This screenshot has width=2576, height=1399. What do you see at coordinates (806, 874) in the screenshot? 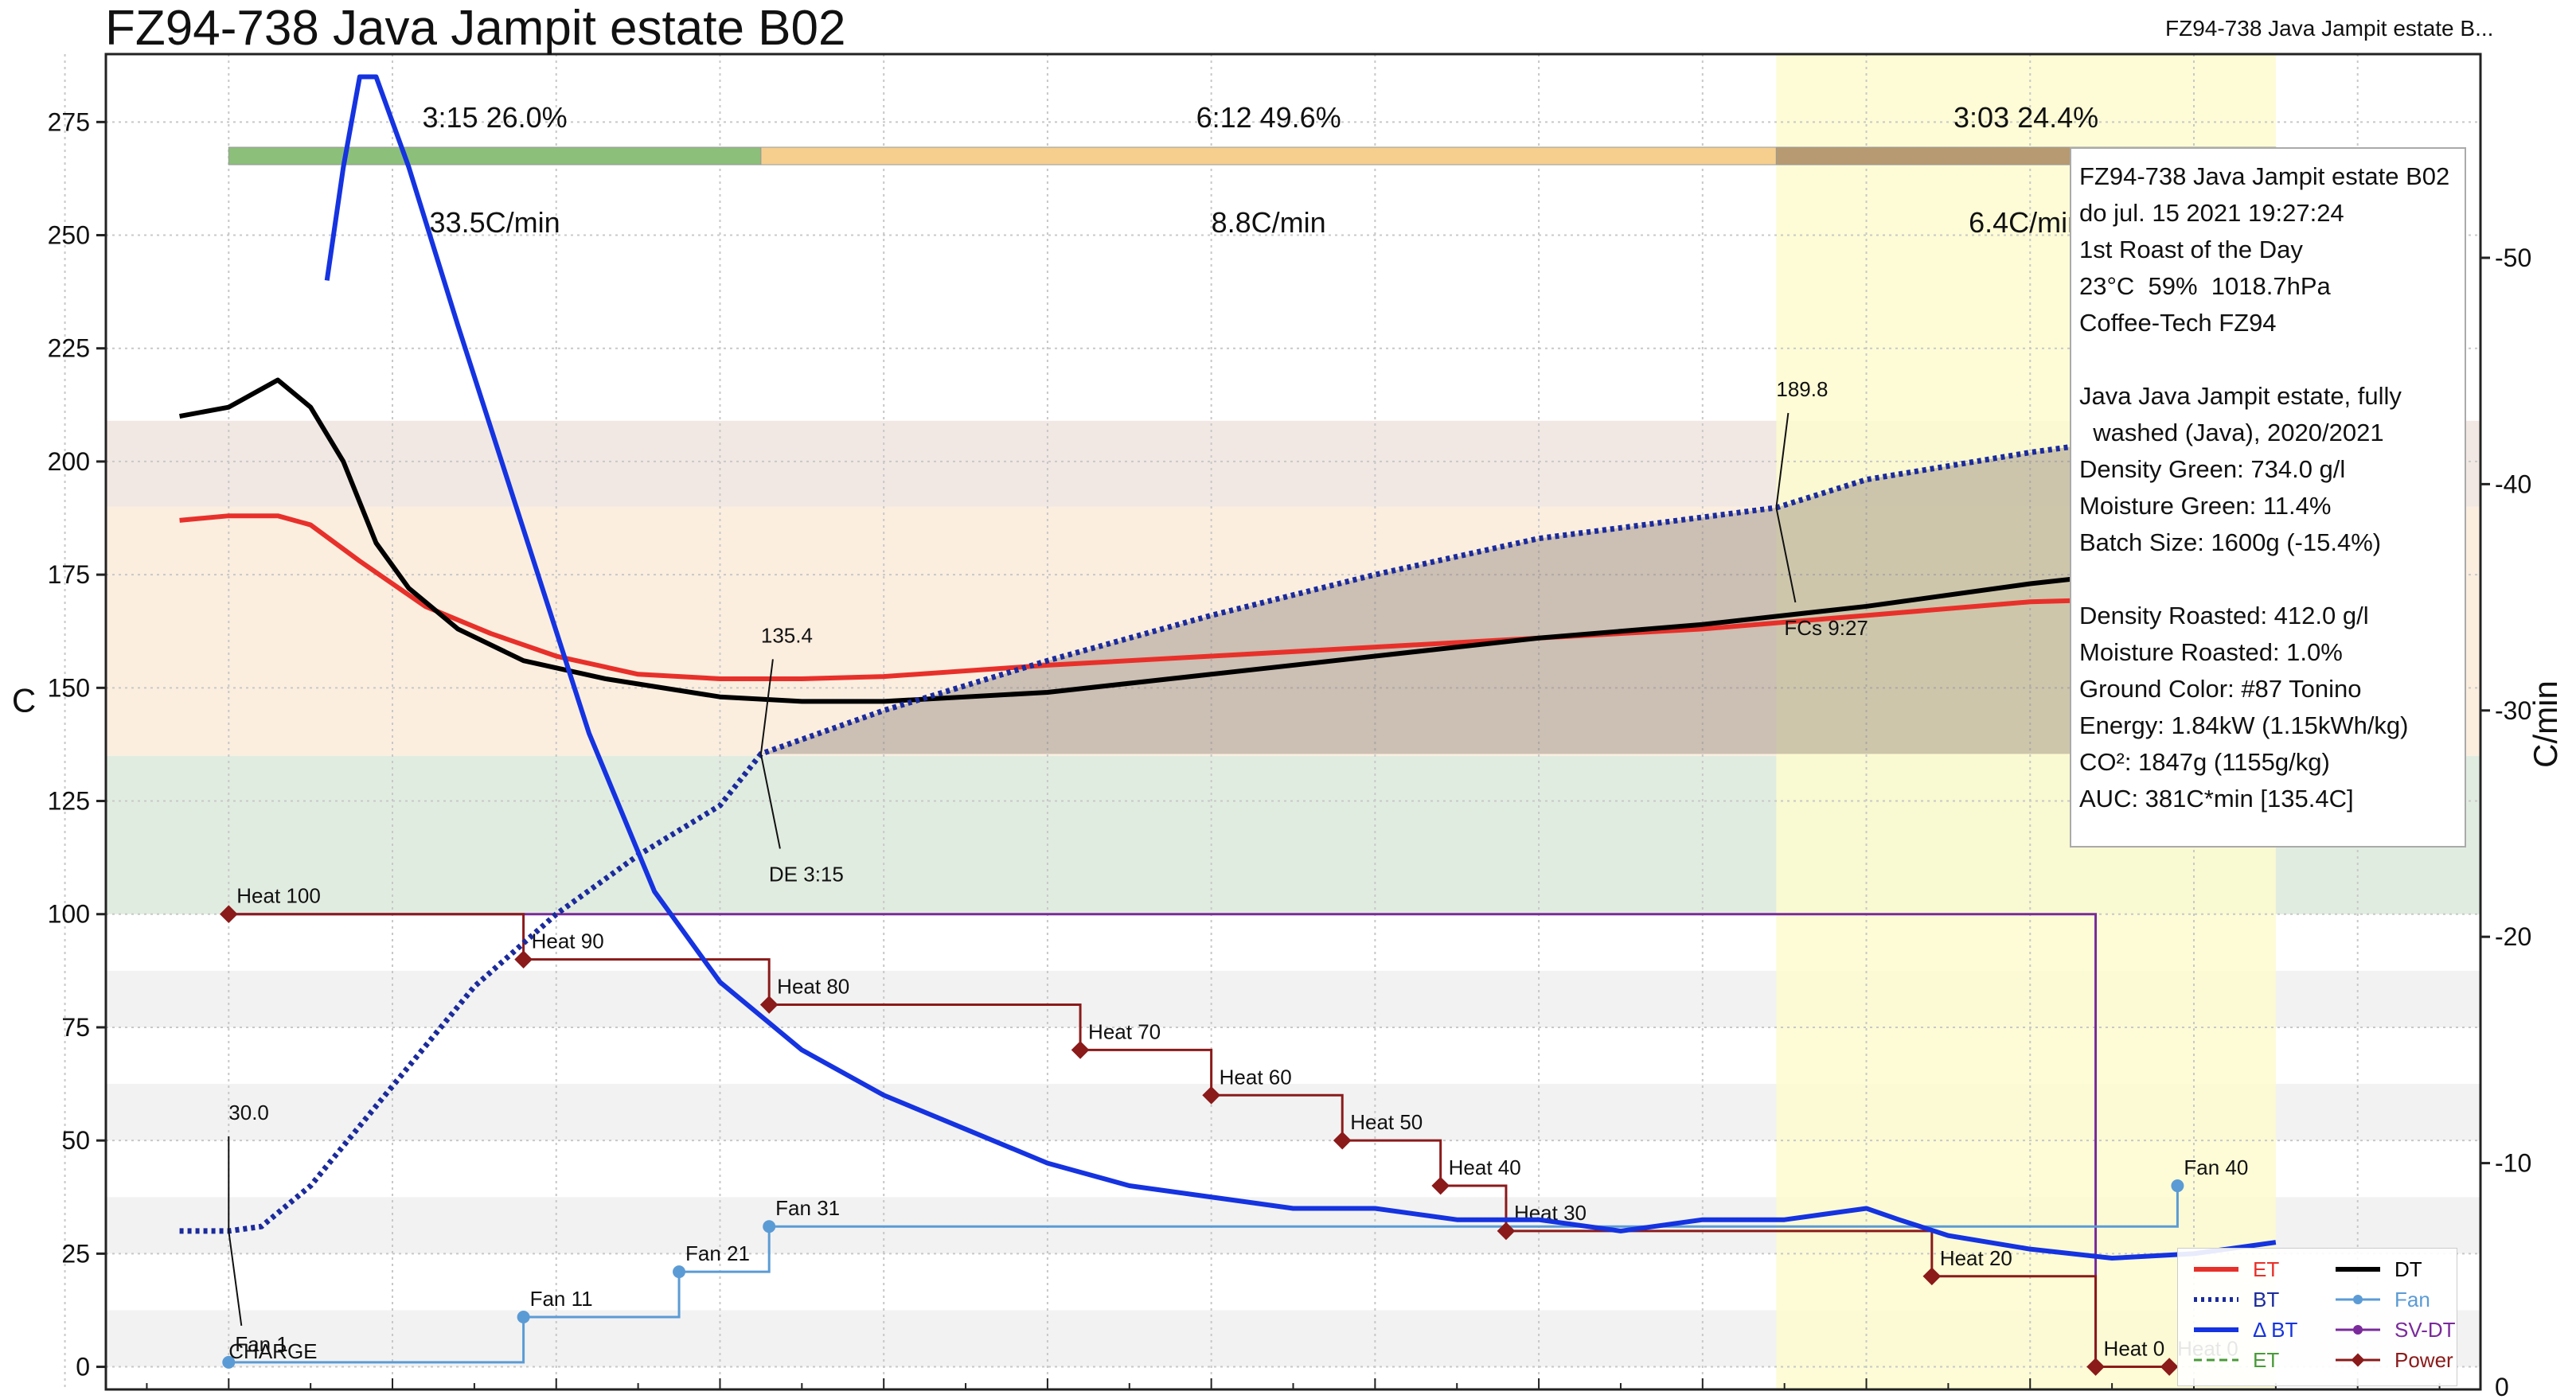
I see `annotation-label: DE 3:15` at bounding box center [806, 874].